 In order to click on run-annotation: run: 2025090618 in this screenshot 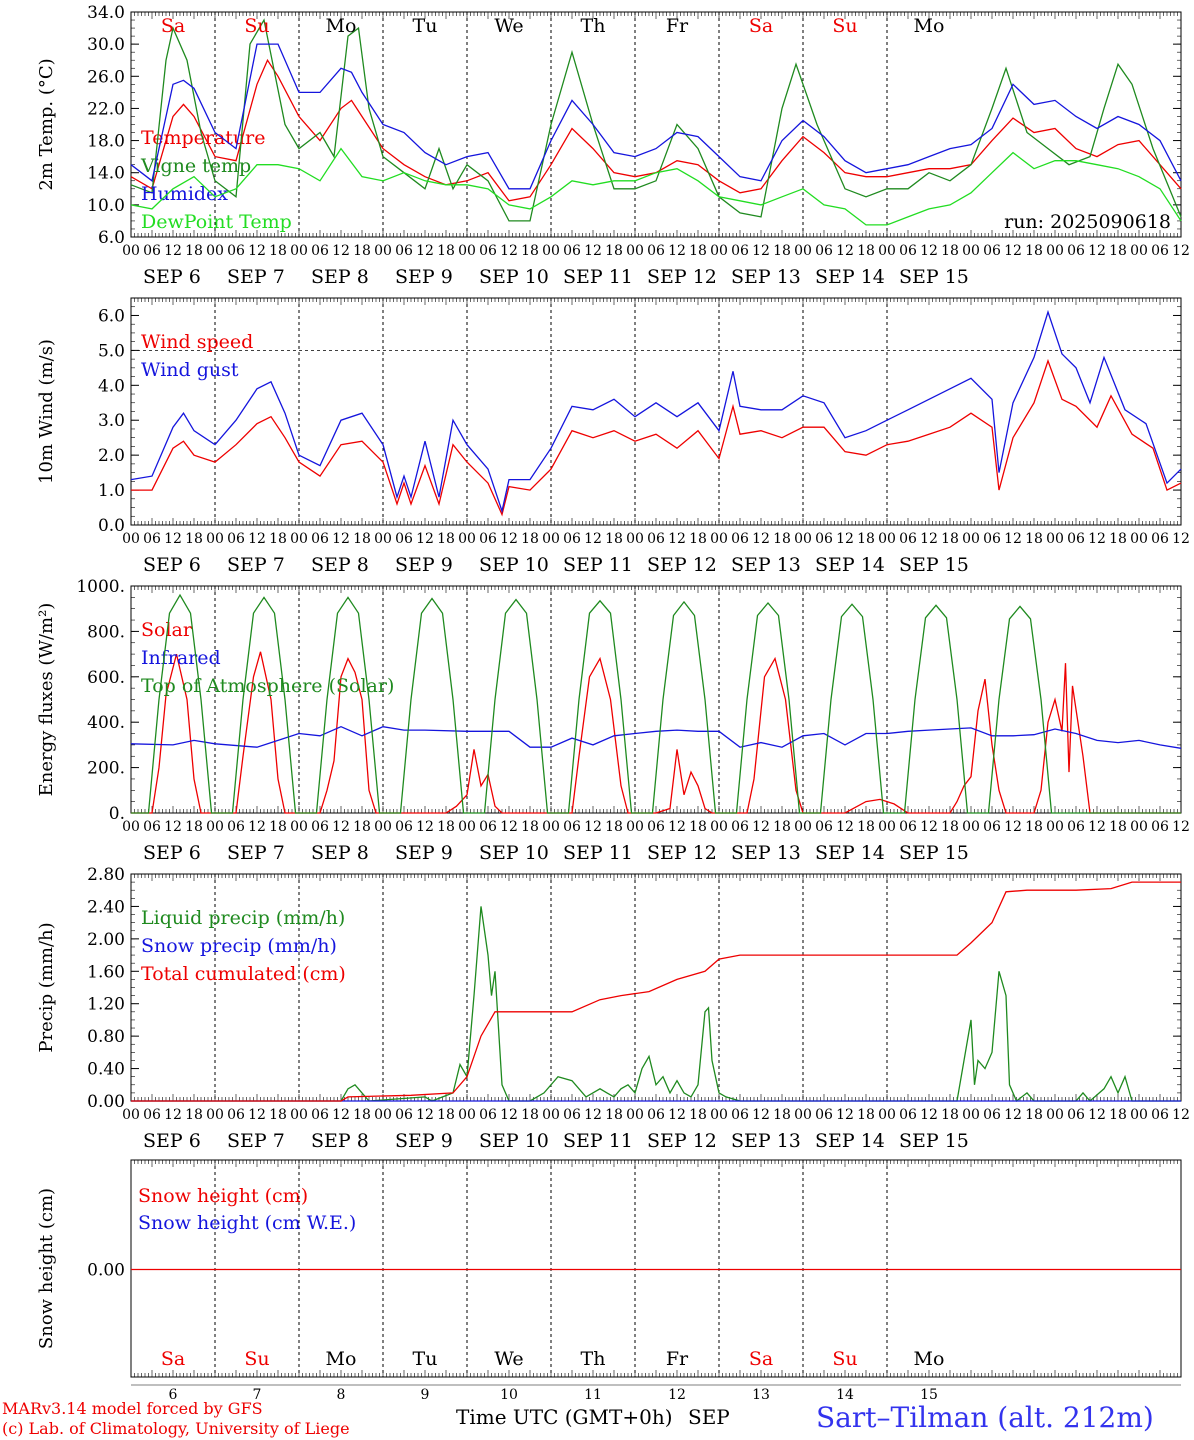, I will do `click(1087, 222)`.